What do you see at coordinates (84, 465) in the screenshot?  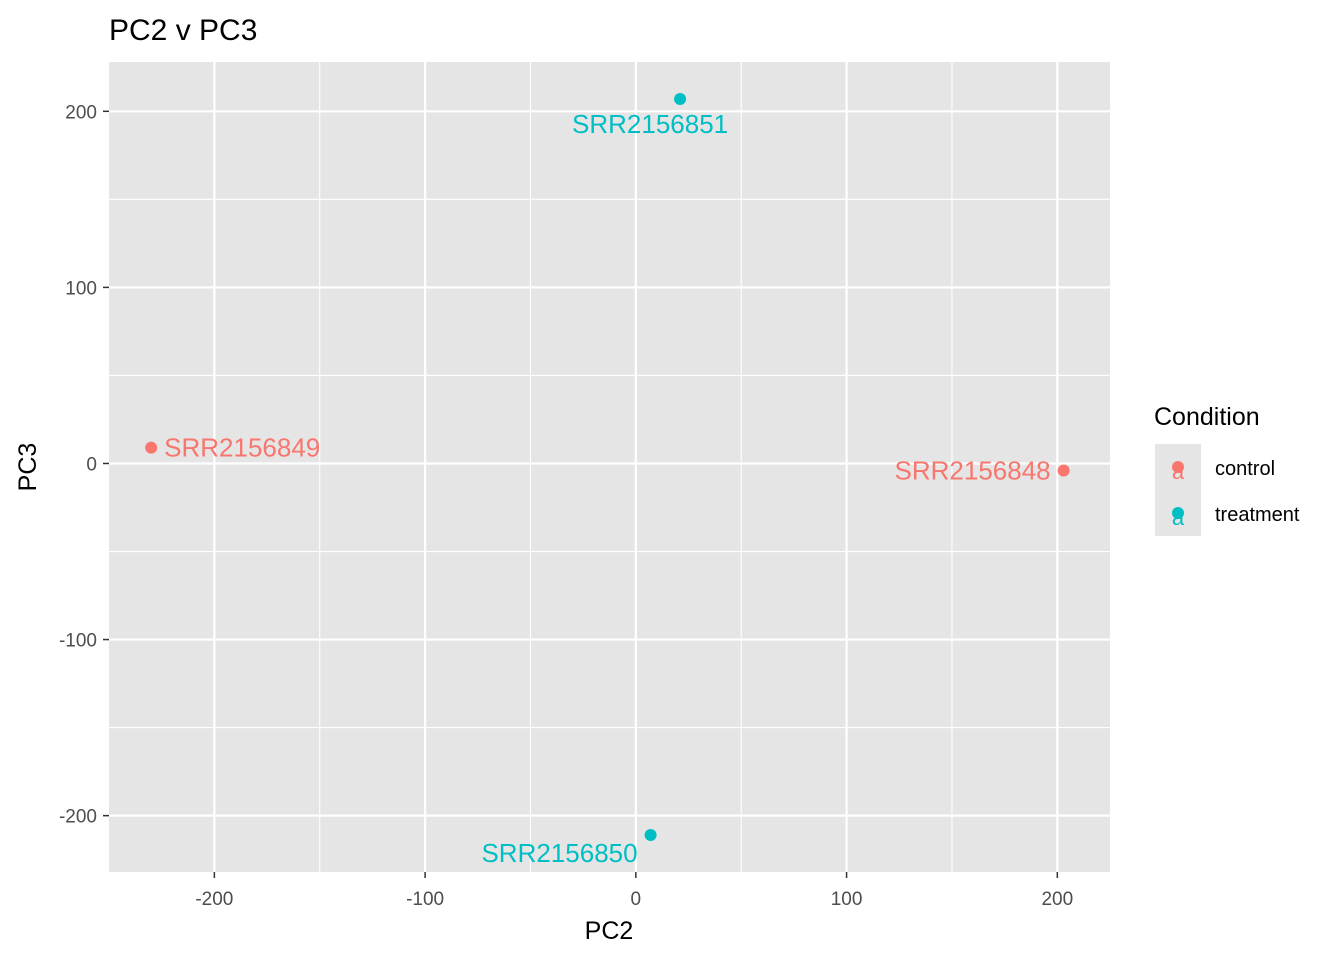 I see `y-axis: -200 -100 0 100 200` at bounding box center [84, 465].